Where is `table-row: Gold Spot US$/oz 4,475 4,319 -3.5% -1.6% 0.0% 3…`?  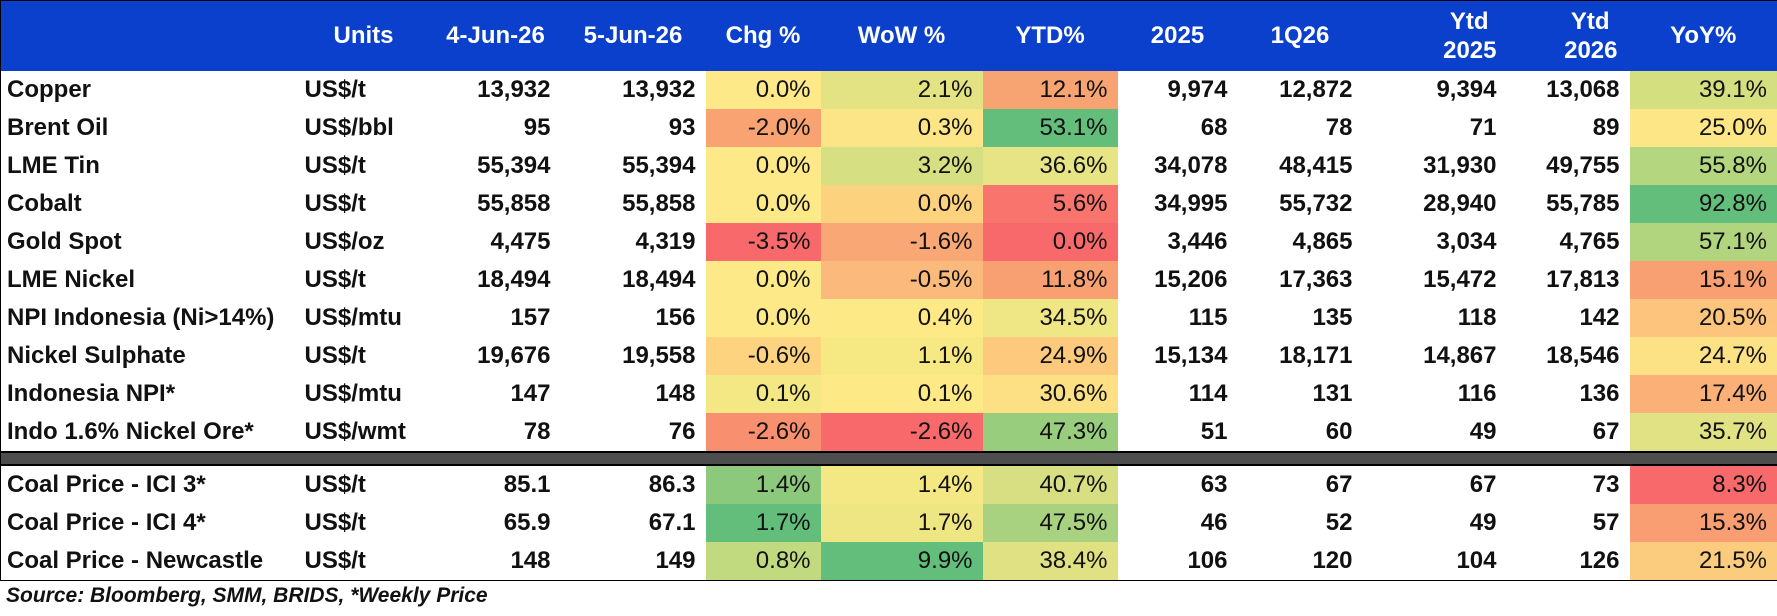 table-row: Gold Spot US$/oz 4,475 4,319 -3.5% -1.6% 0.0% 3… is located at coordinates (888, 241).